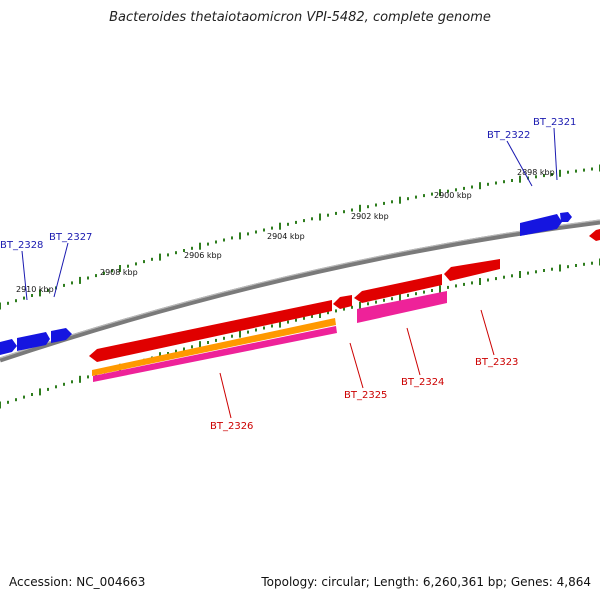 The width and height of the screenshot is (600, 600). I want to click on gene-label-bt2326: BT_2326, so click(231, 426).